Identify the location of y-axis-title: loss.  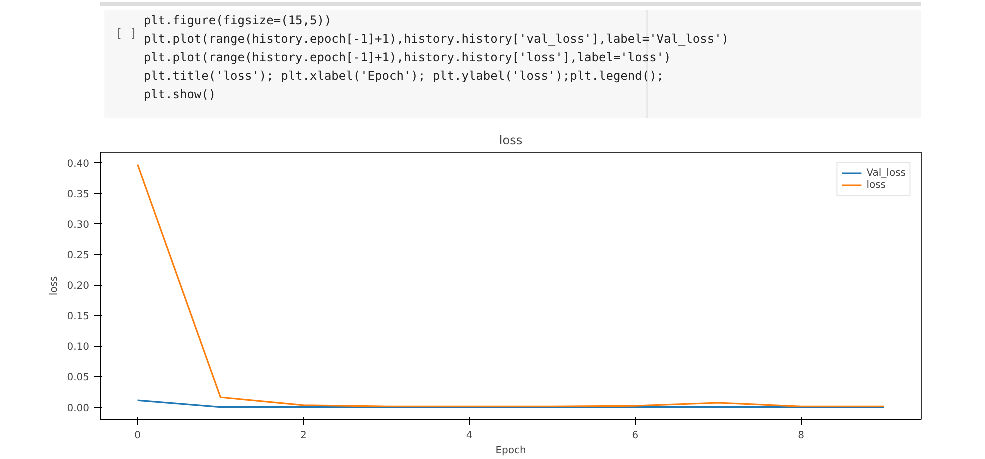
(54, 286).